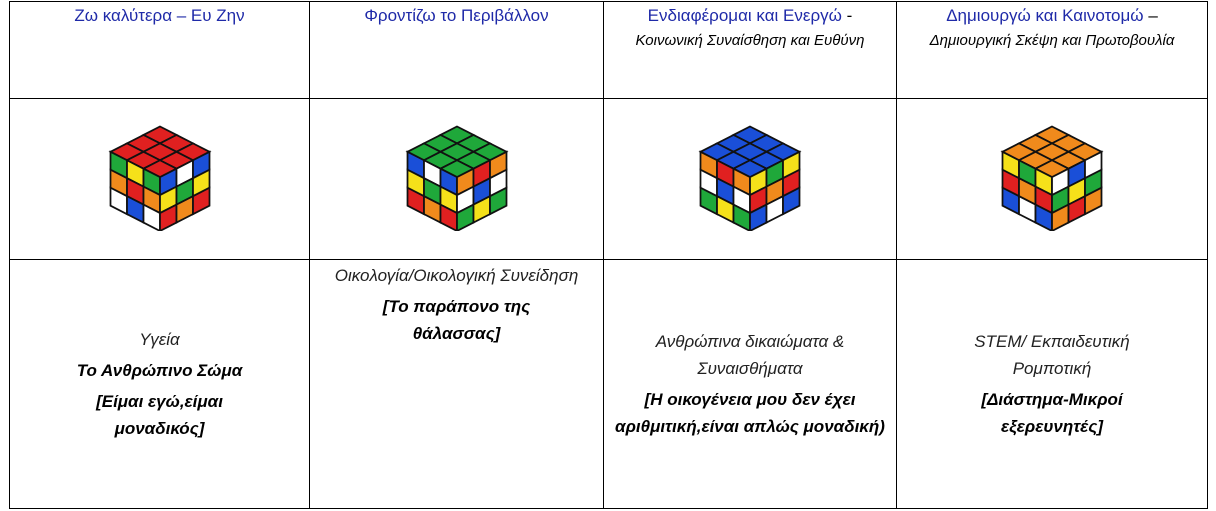  What do you see at coordinates (456, 50) in the screenshot?
I see `header-cell: Φροντίζω το Περιβάλλον` at bounding box center [456, 50].